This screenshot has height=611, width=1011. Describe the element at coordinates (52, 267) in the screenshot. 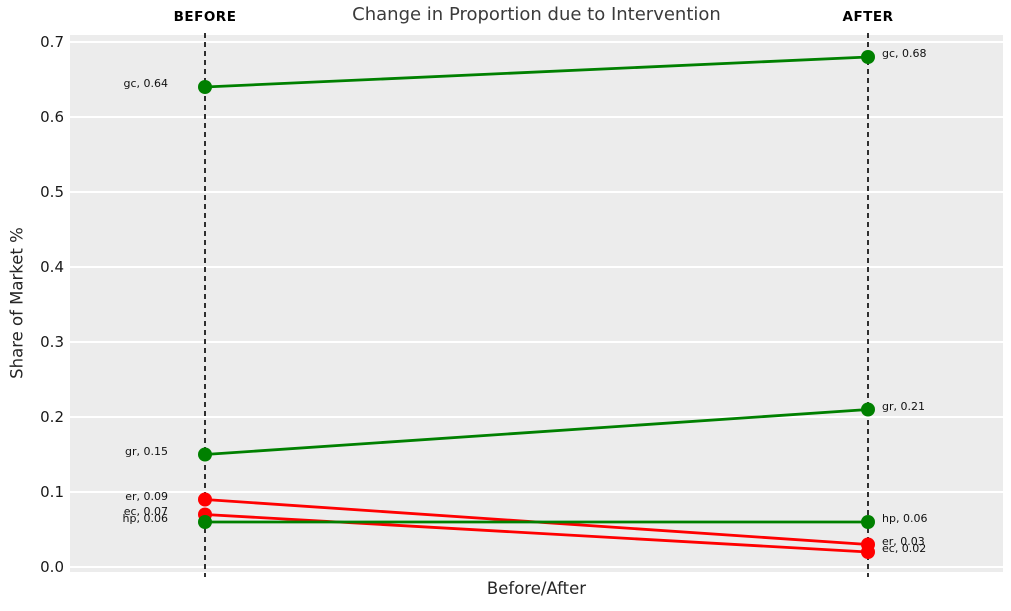

I see `y-tick-label-0.4: 0.4` at that location.